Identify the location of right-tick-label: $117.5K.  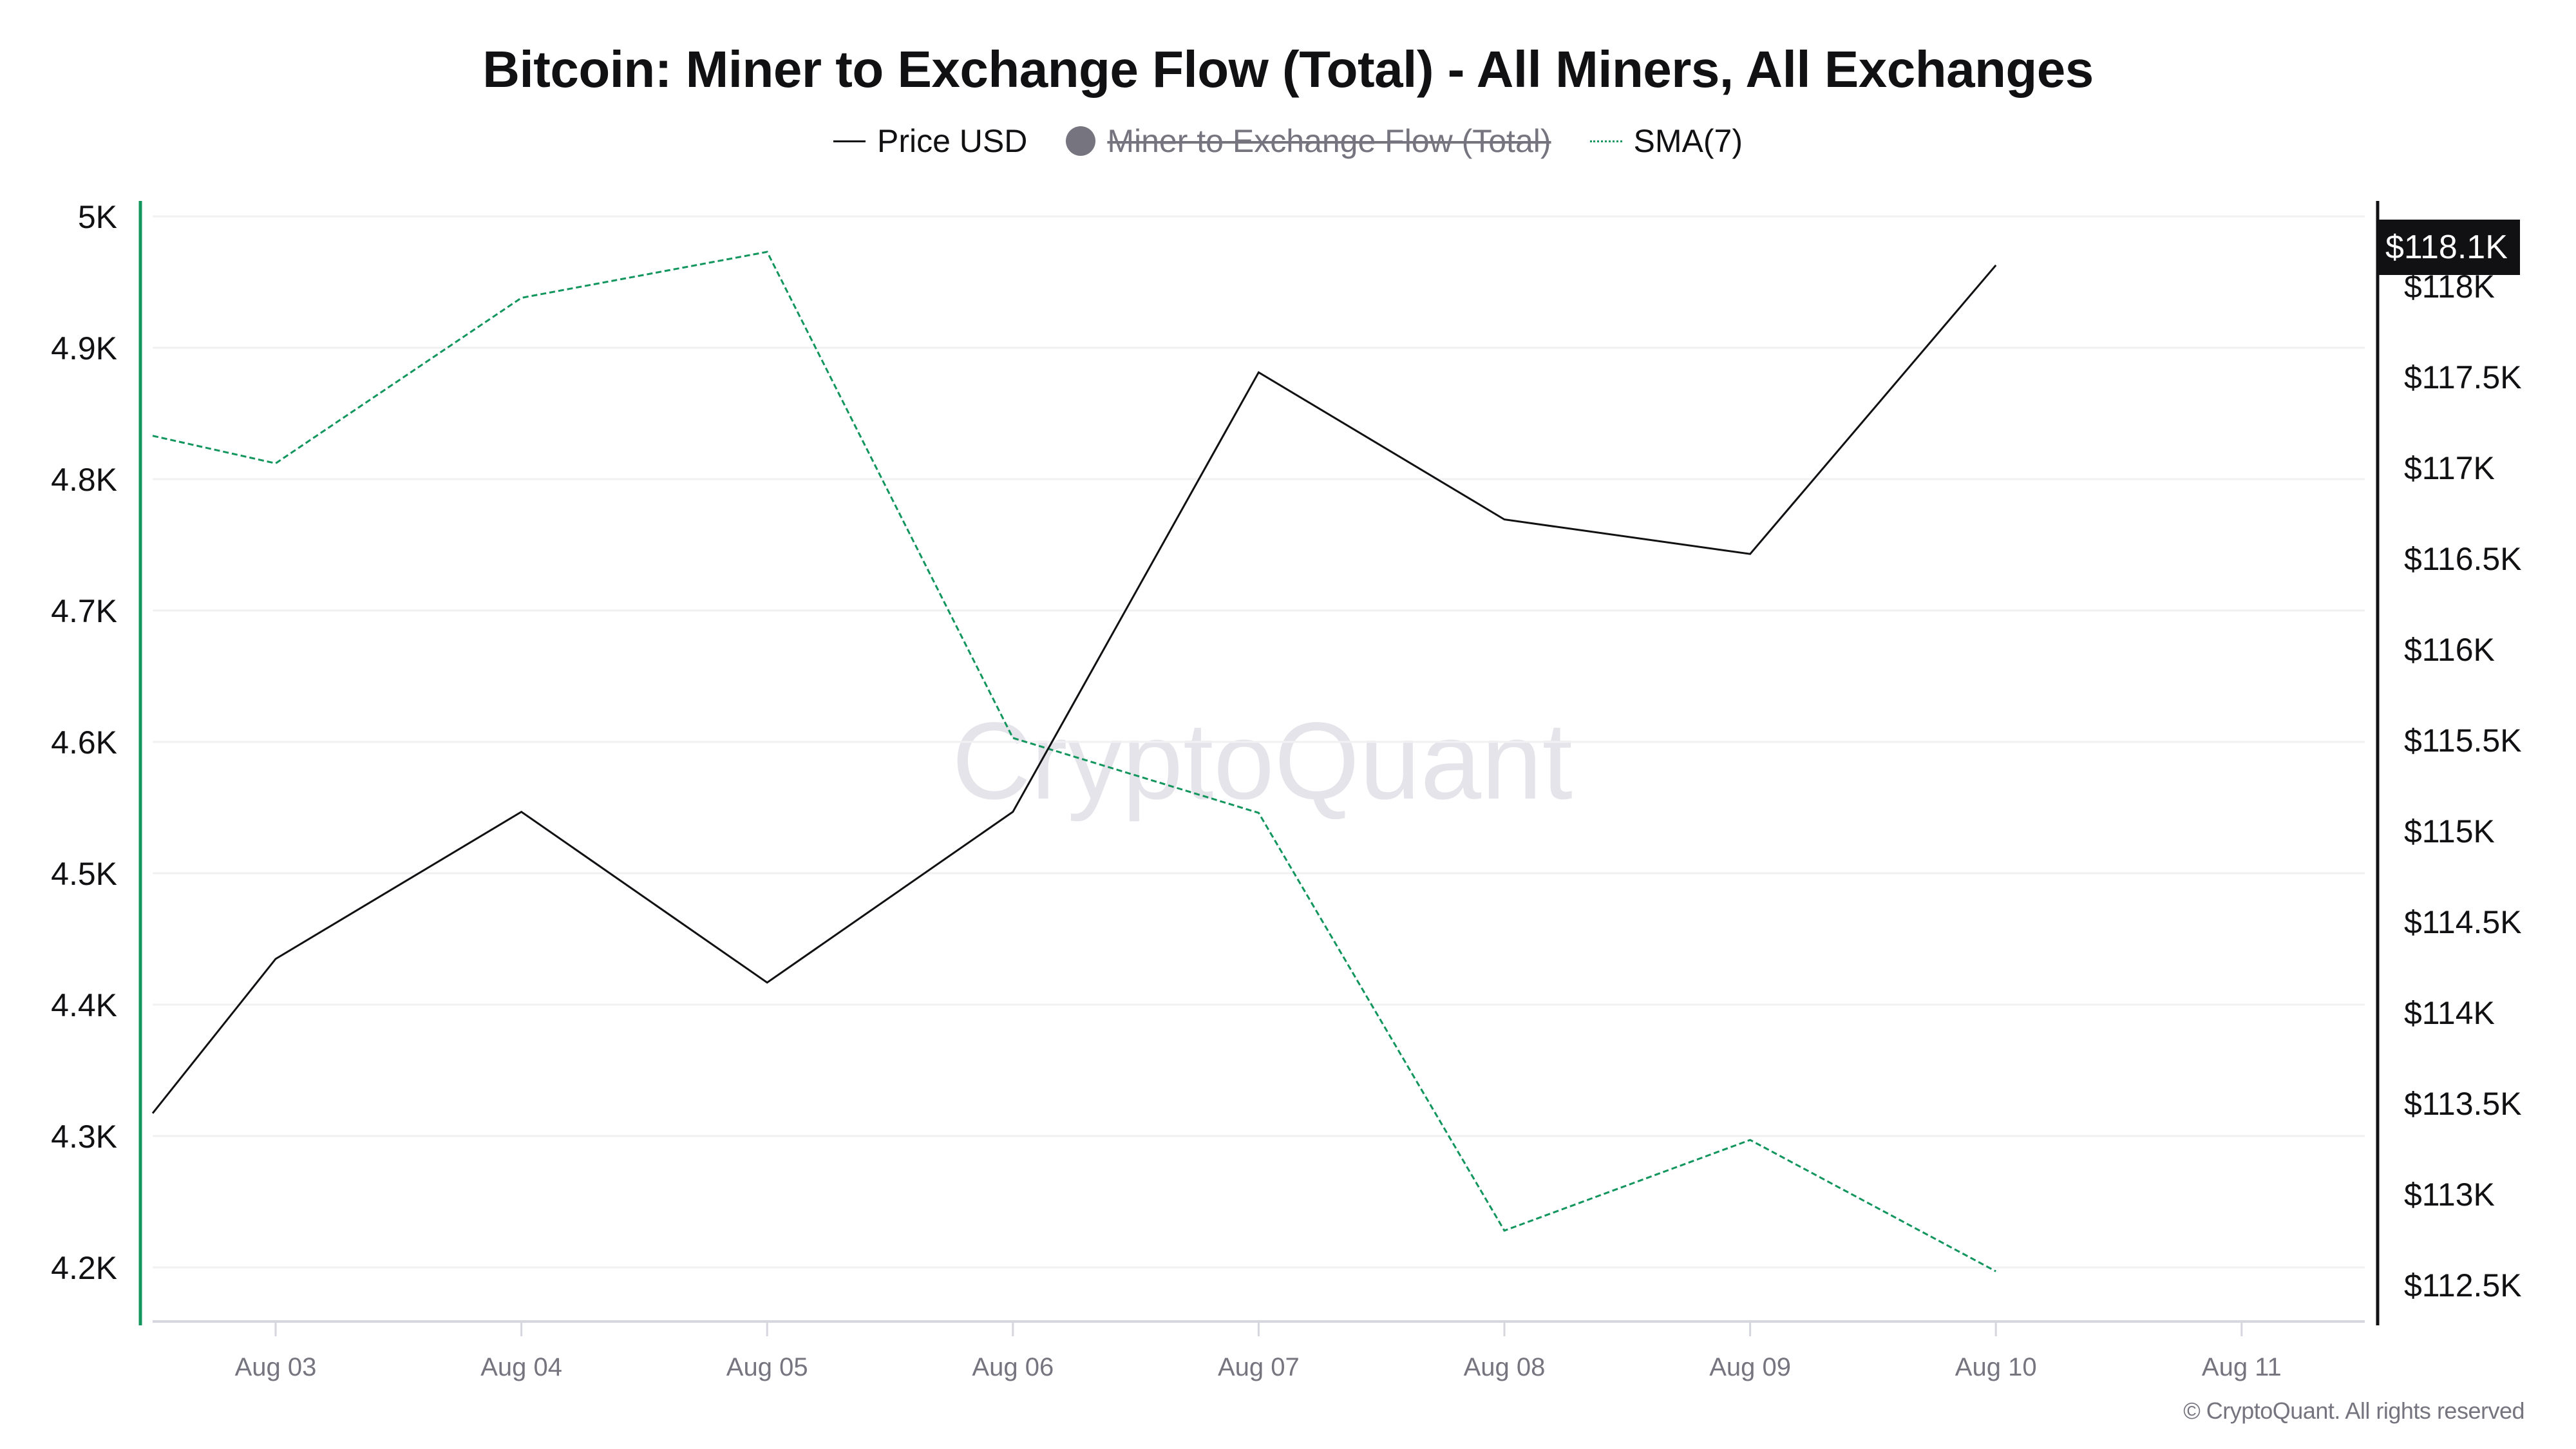
(2463, 377).